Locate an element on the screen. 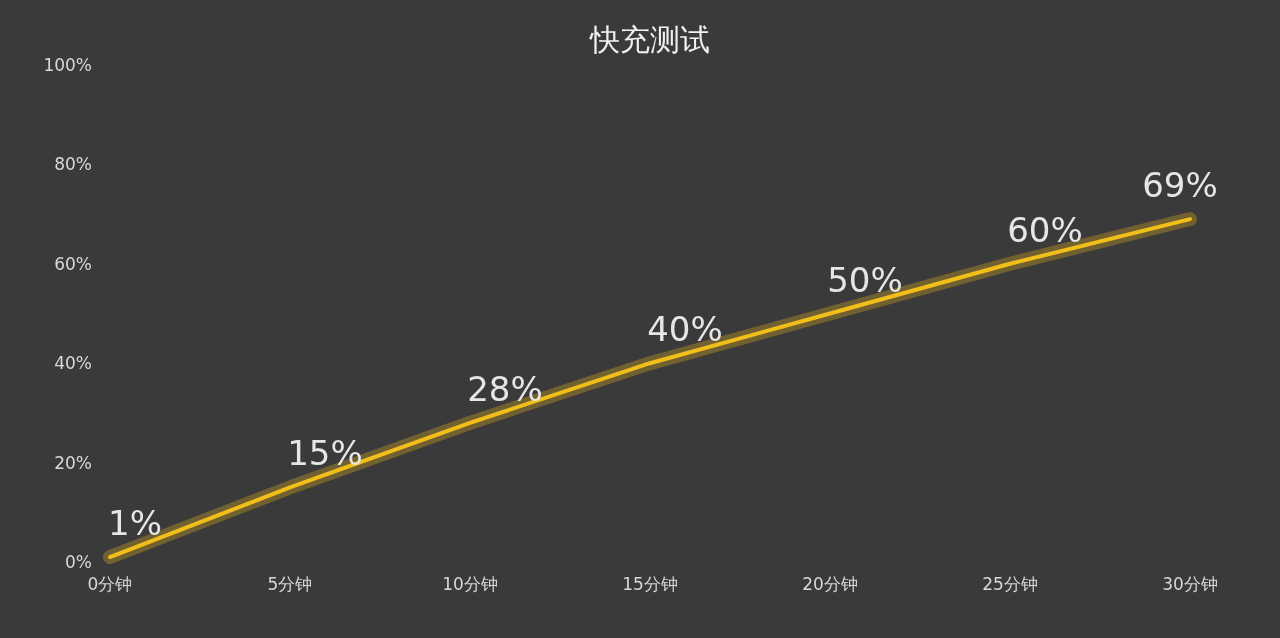  data-label: 69% is located at coordinates (1180, 185).